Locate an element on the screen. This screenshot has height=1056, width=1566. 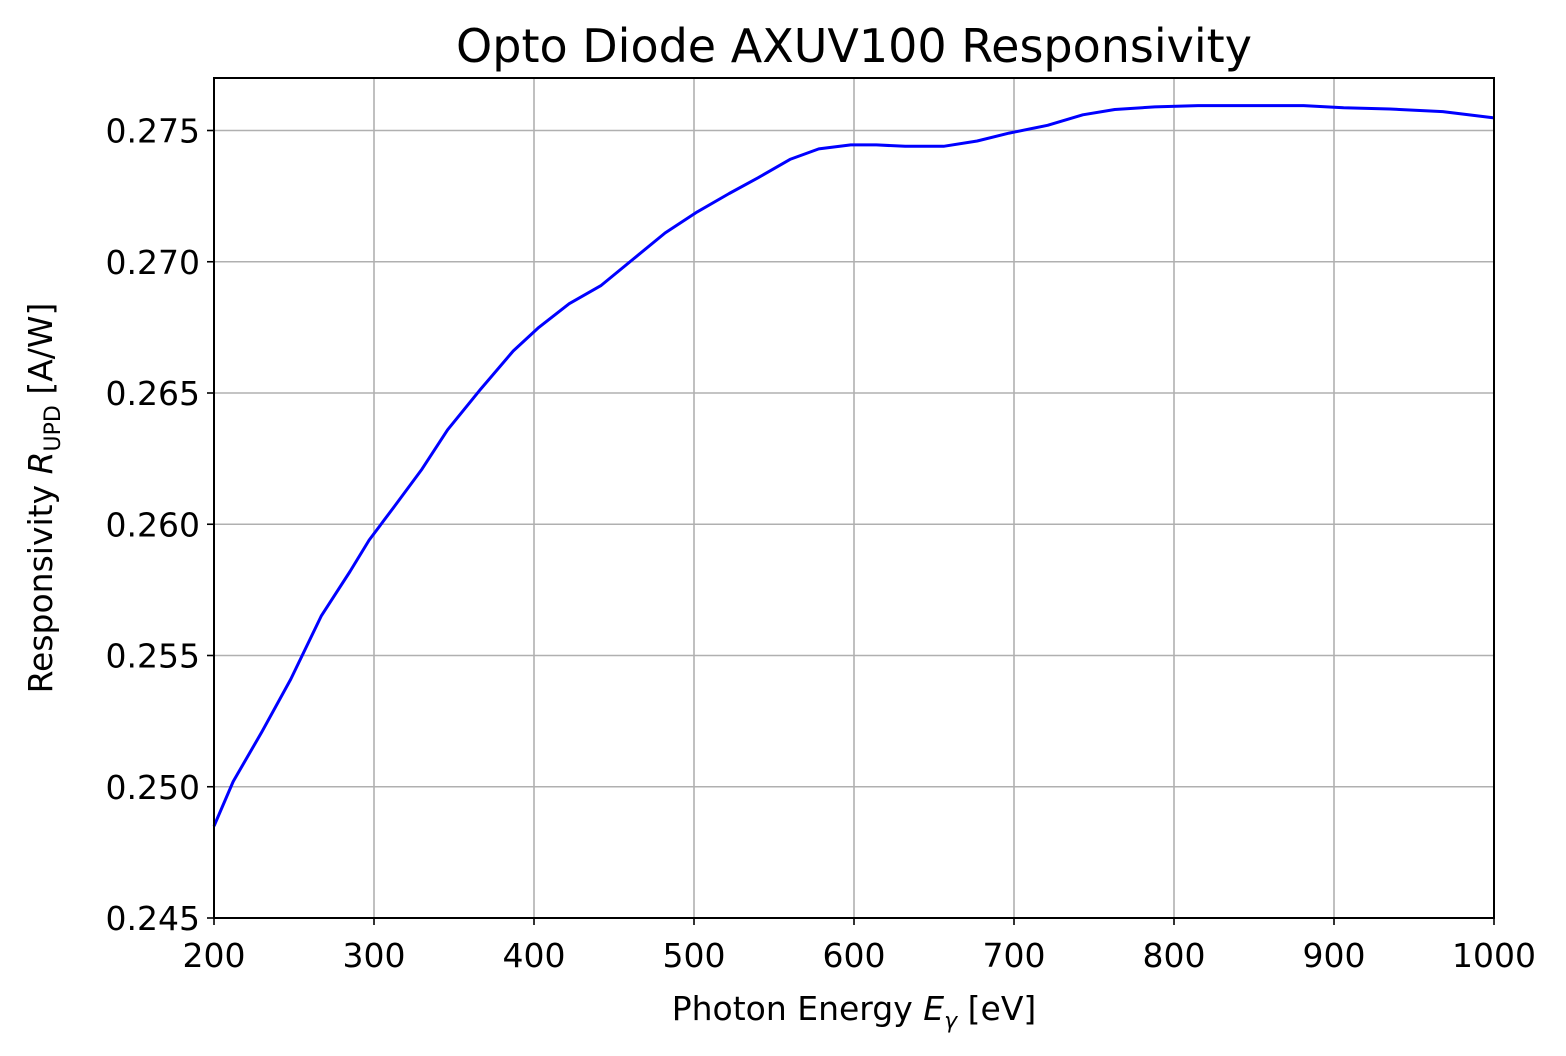
y-axis: 0.245 0.250 0.255 0.260 0.265 0.270 0.275 is located at coordinates (160, 525).